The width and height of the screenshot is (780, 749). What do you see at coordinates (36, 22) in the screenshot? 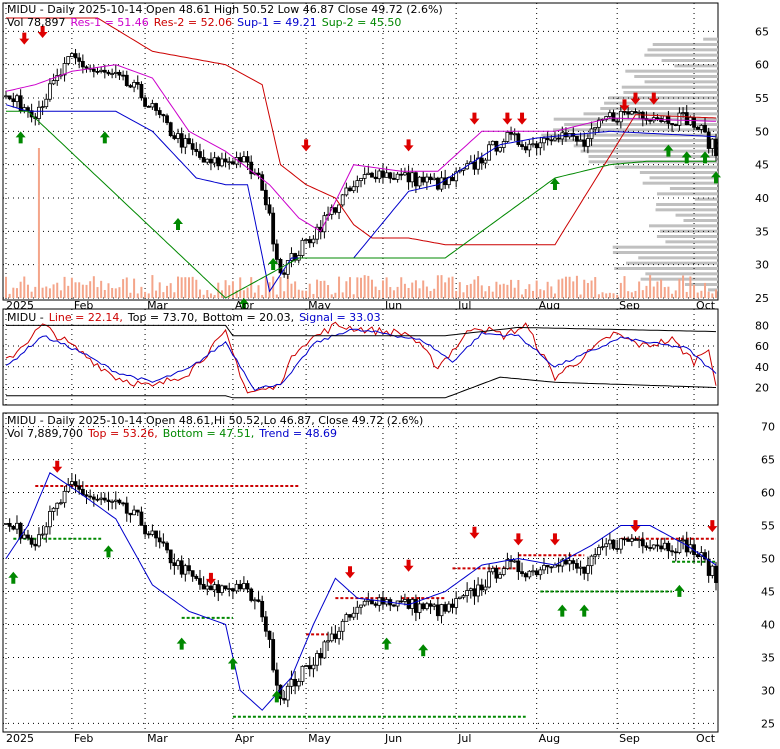
I see `price-header-item: Vol 78,897` at bounding box center [36, 22].